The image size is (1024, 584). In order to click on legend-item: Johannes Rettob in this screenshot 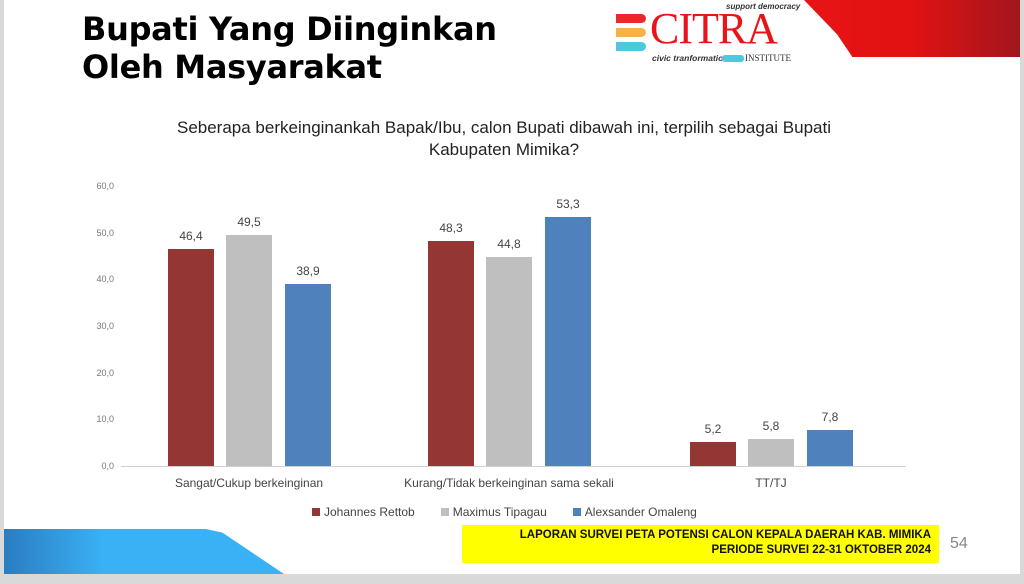, I will do `click(363, 512)`.